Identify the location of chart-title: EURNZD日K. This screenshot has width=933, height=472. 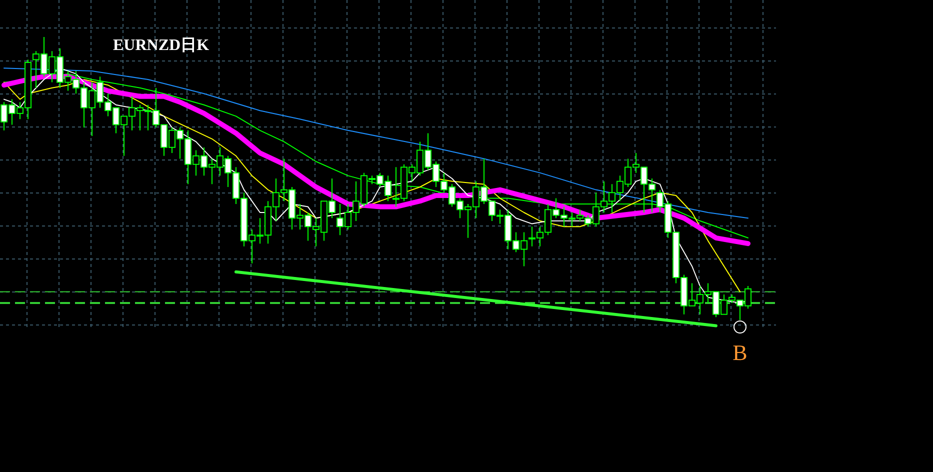
(161, 45).